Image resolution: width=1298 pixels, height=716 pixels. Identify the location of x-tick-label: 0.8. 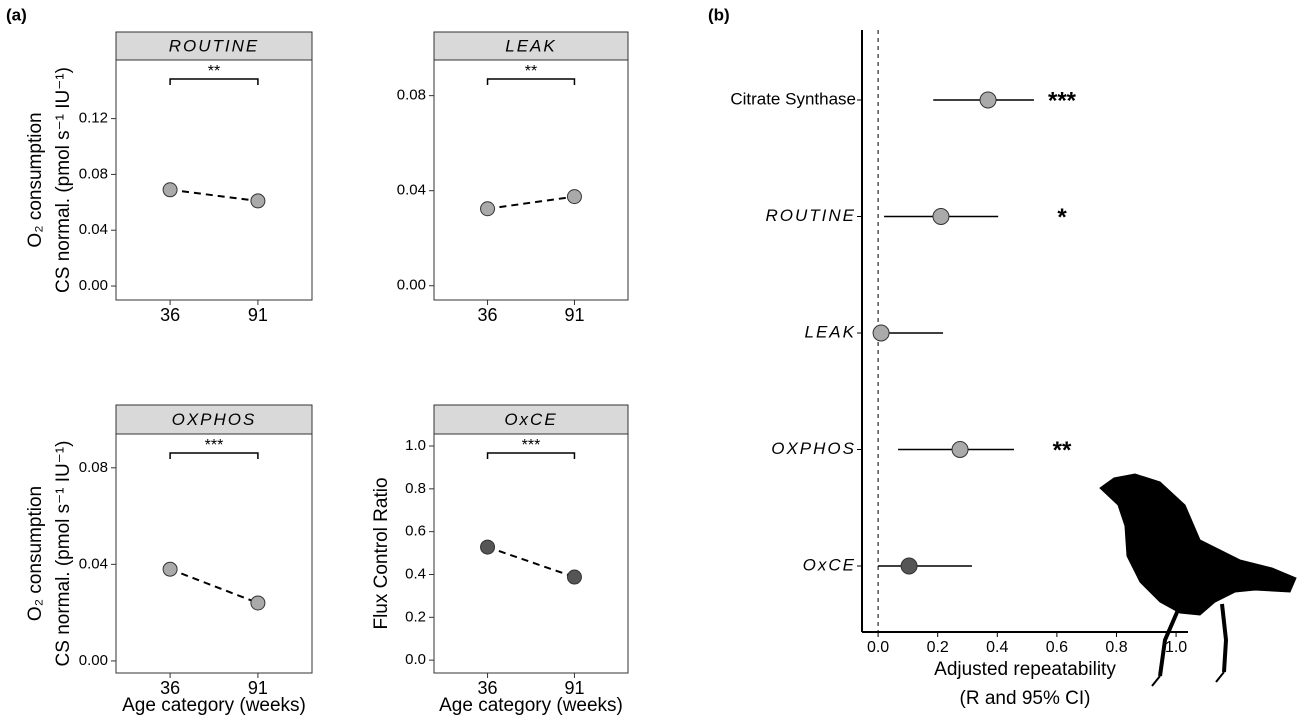
(1116, 647).